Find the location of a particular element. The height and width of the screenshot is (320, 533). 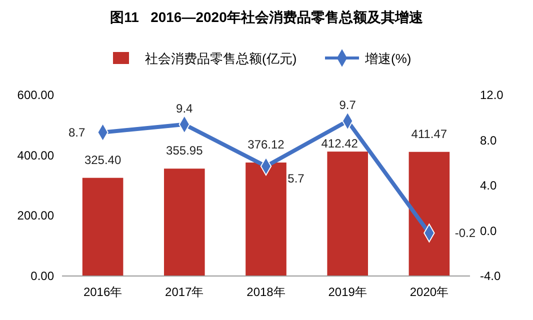

data-label: 8.7 is located at coordinates (77, 132).